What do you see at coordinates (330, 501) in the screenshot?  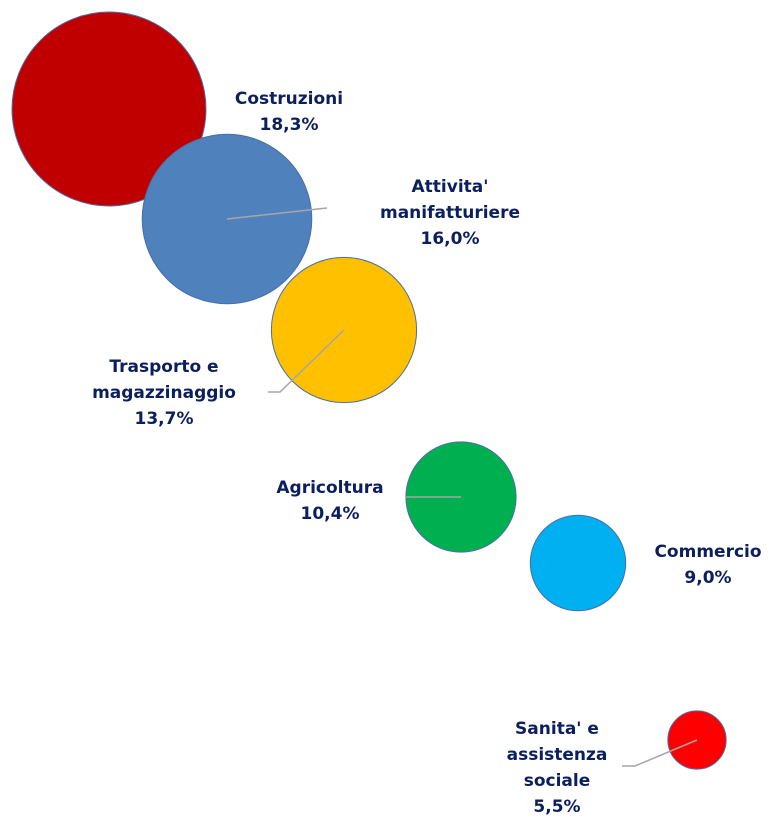 I see `data-label: Agricoltura 10,4%` at bounding box center [330, 501].